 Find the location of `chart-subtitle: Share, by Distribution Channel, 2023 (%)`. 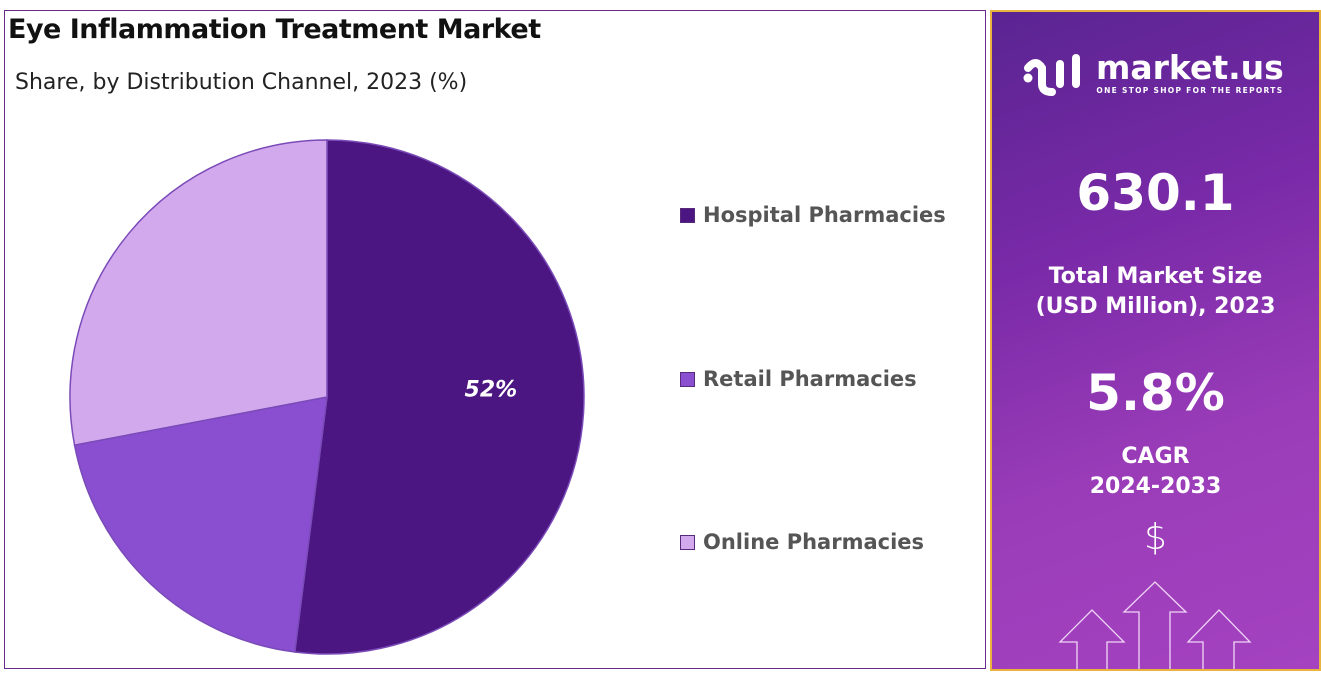

chart-subtitle: Share, by Distribution Channel, 2023 (%) is located at coordinates (241, 82).